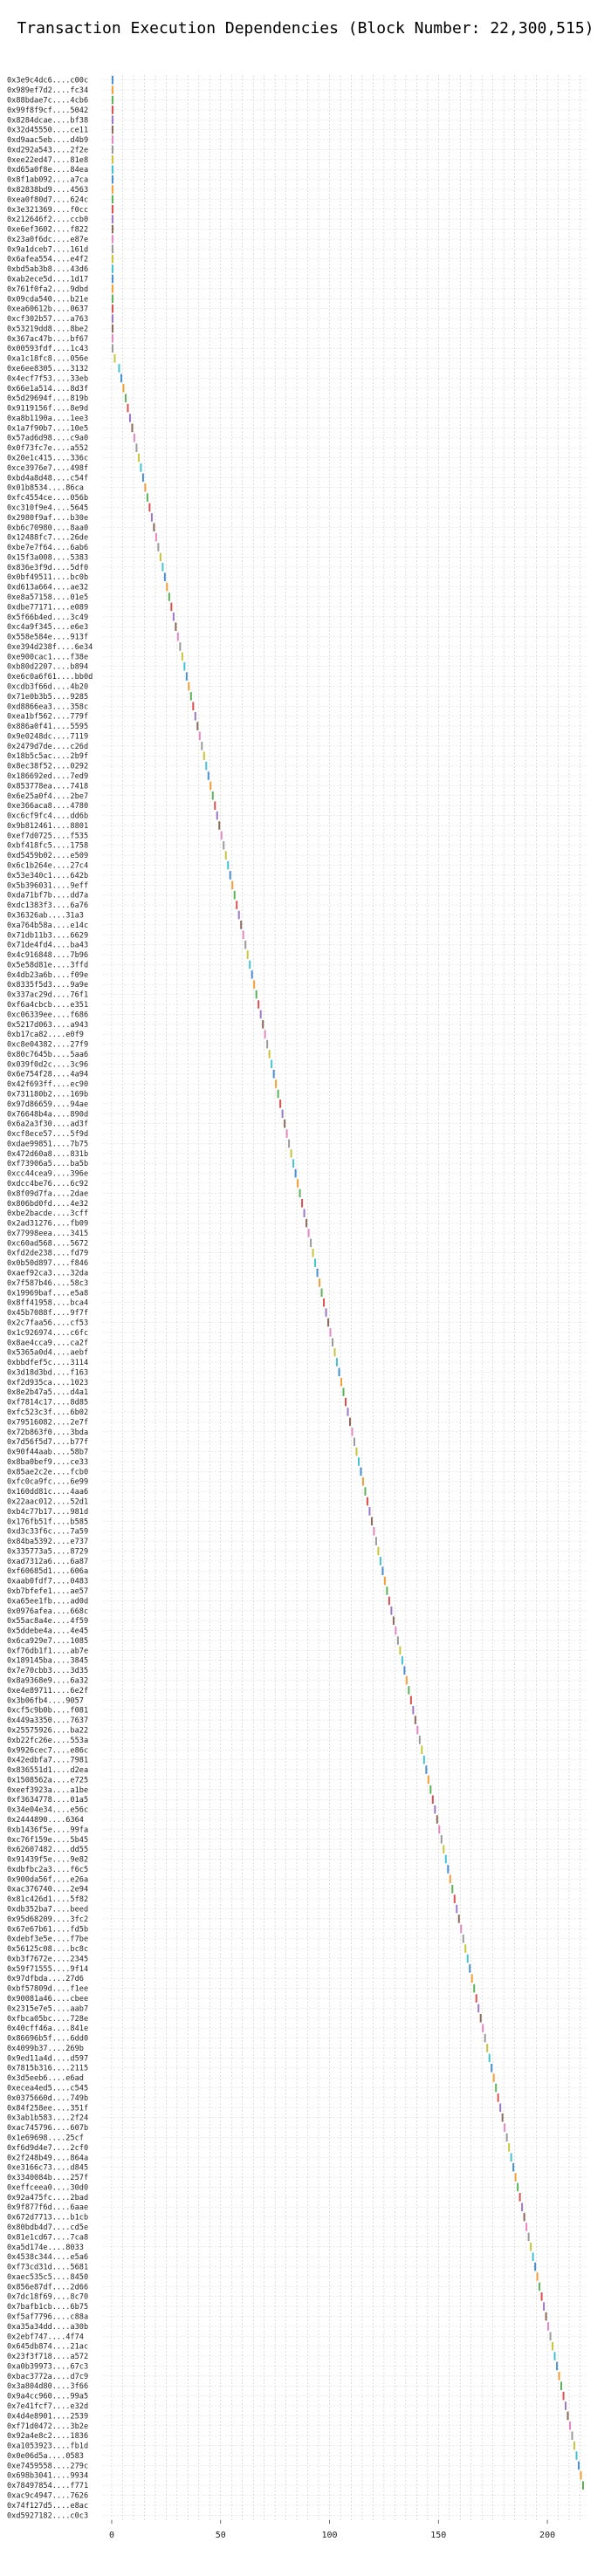 The image size is (611, 2576). I want to click on y-tick-label: 0x367ac47b....bf67, so click(47, 339).